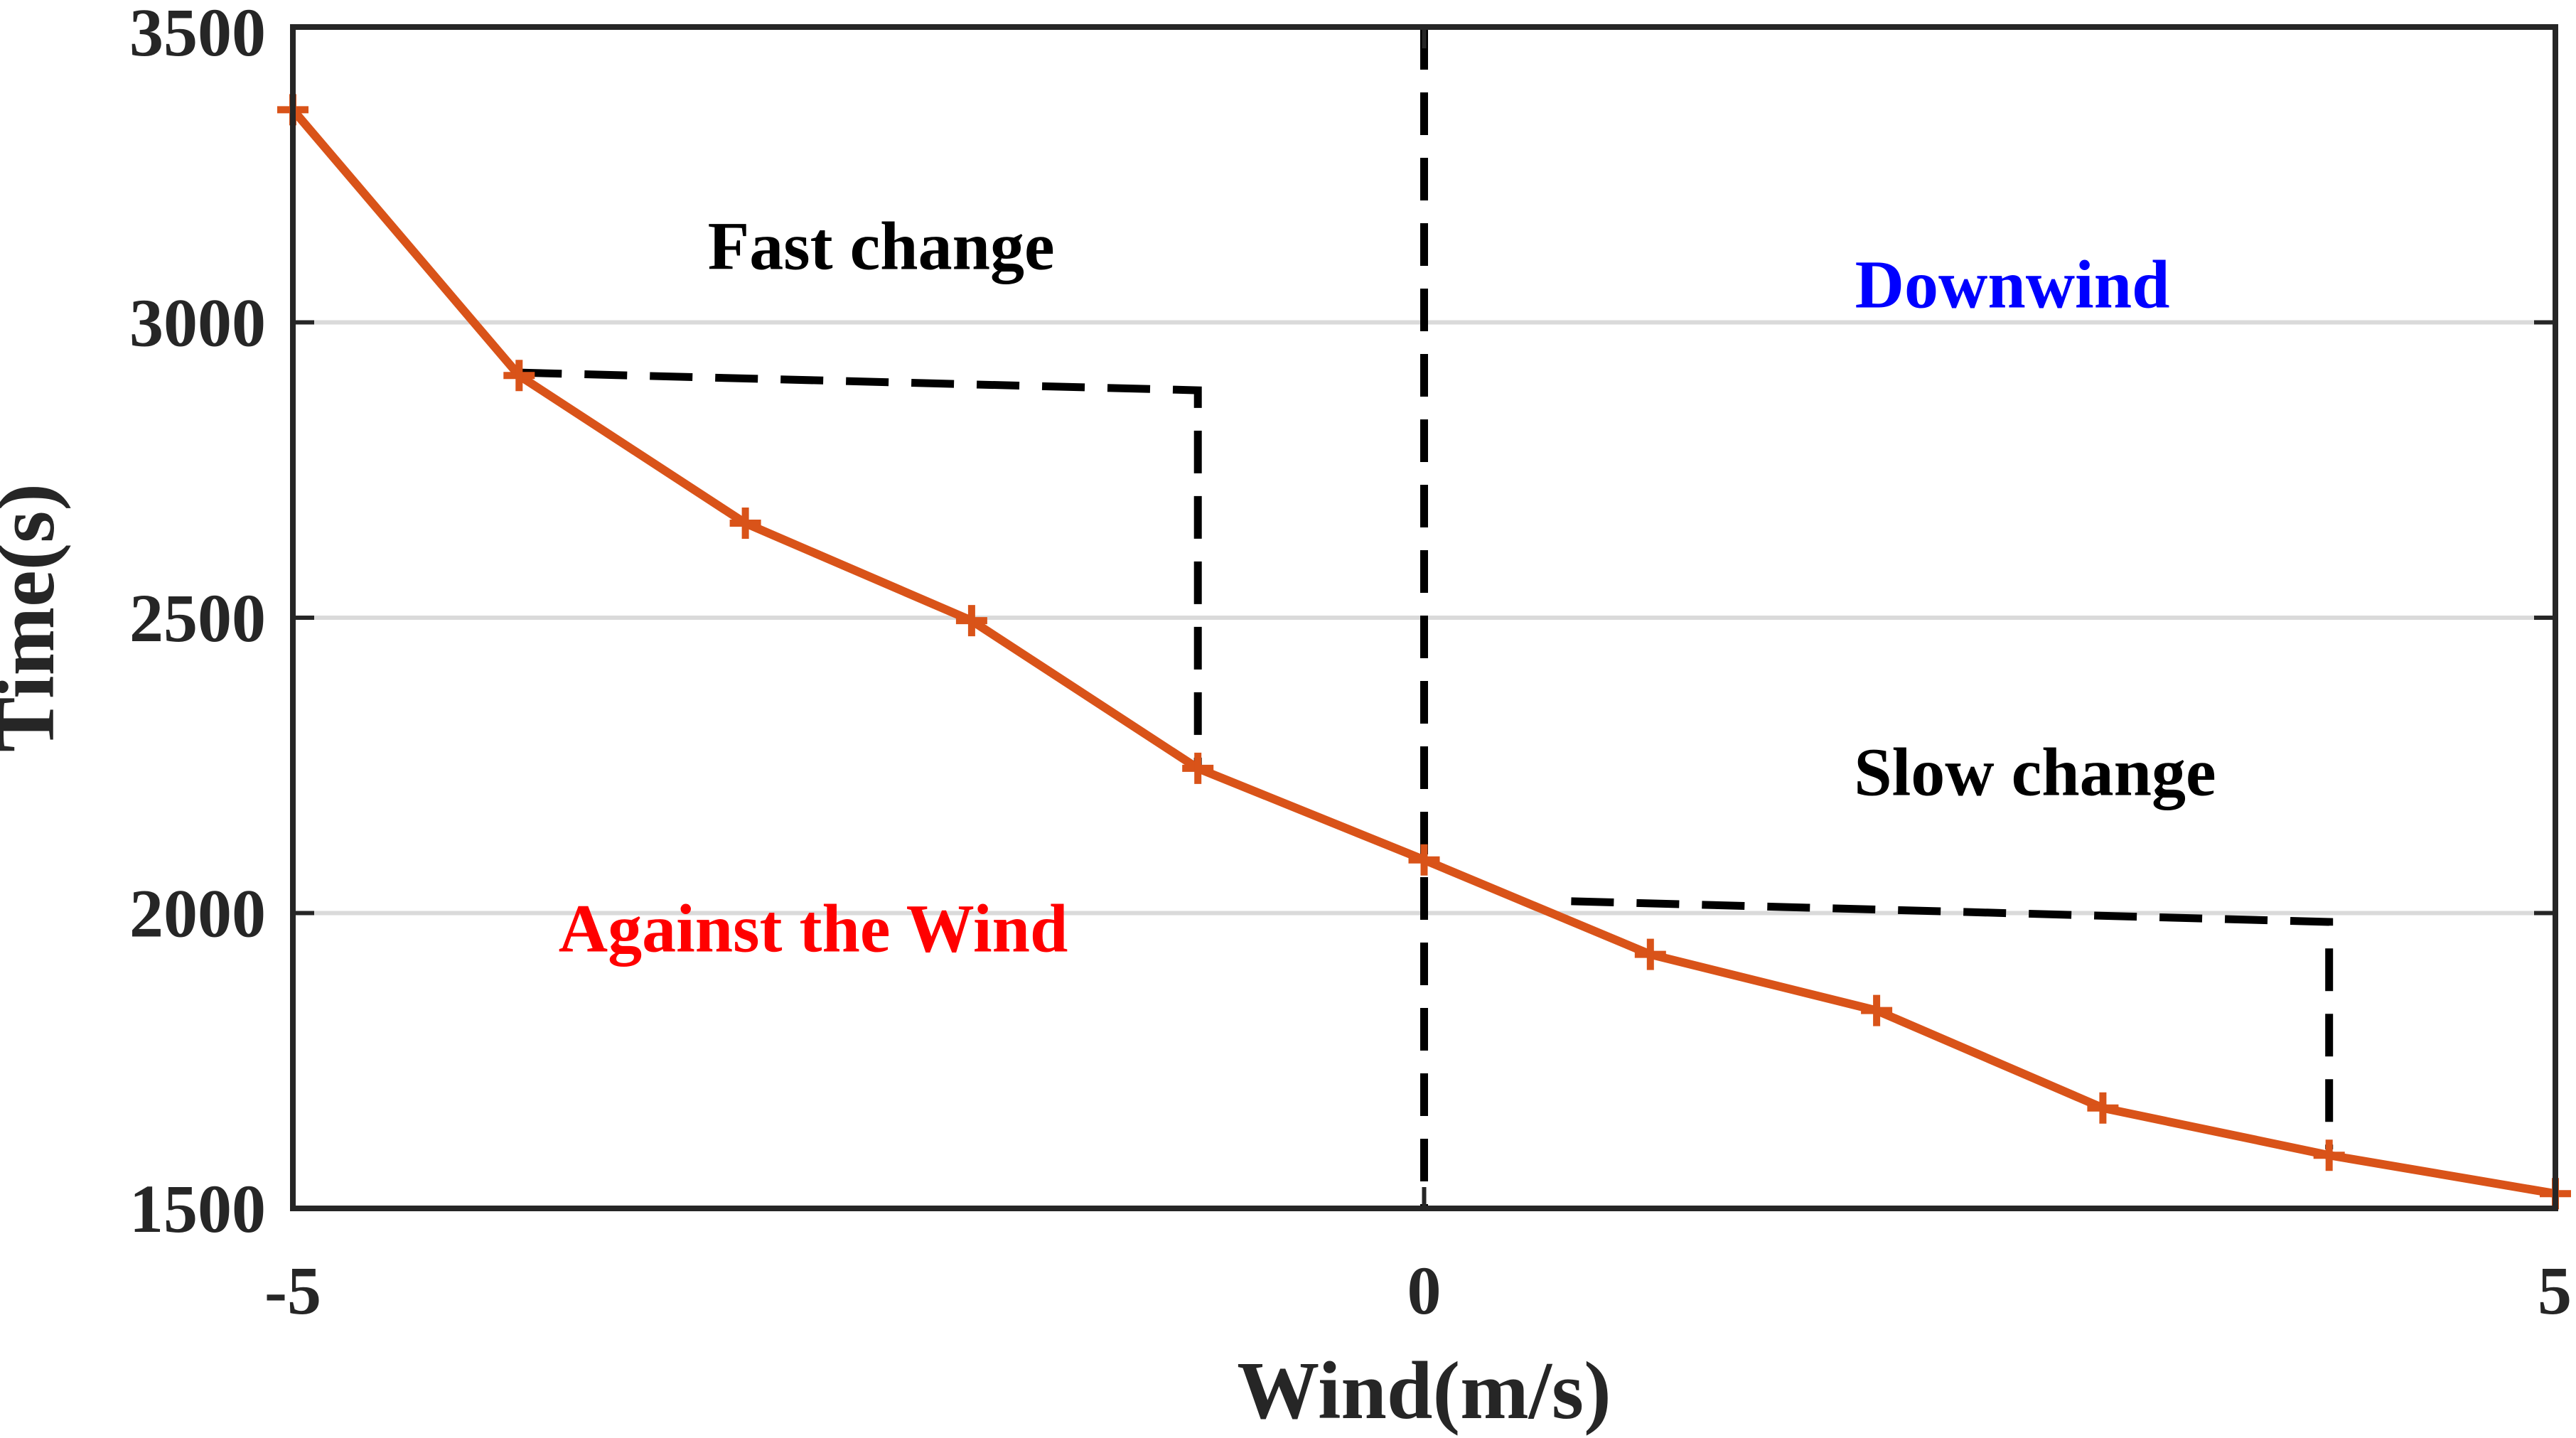 This screenshot has height=1438, width=2576. What do you see at coordinates (197, 618) in the screenshot?
I see `y-tick-label: 2500` at bounding box center [197, 618].